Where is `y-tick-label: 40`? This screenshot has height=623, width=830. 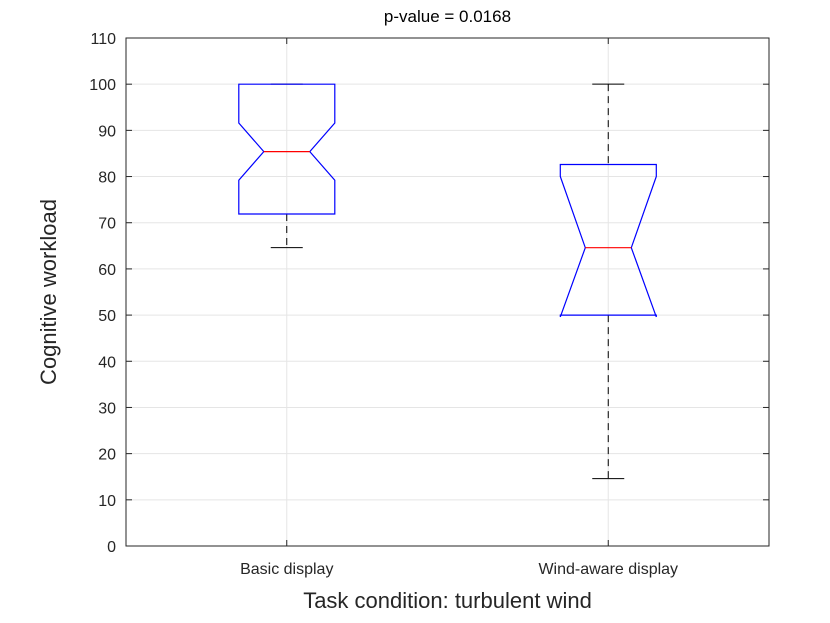 y-tick-label: 40 is located at coordinates (107, 362).